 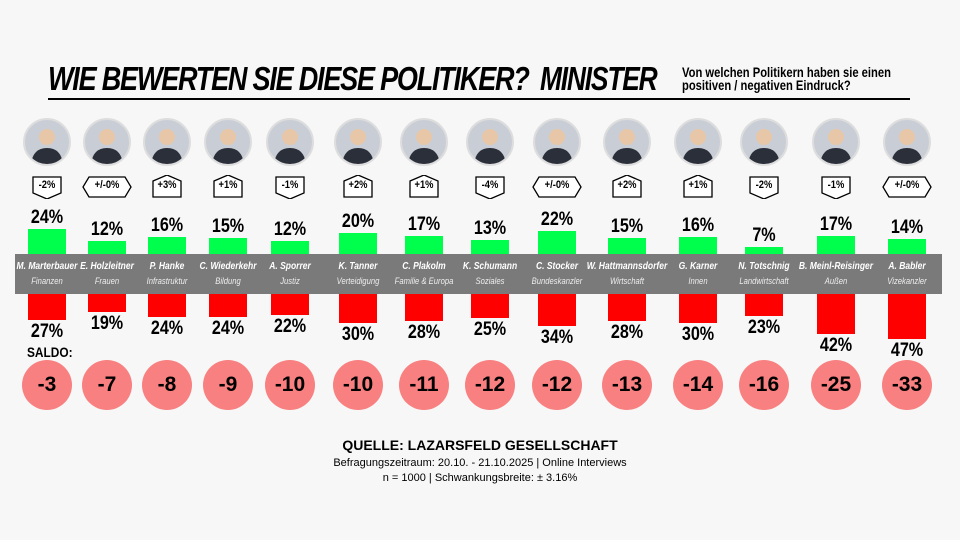 What do you see at coordinates (627, 385) in the screenshot?
I see `saldo-circle: -13` at bounding box center [627, 385].